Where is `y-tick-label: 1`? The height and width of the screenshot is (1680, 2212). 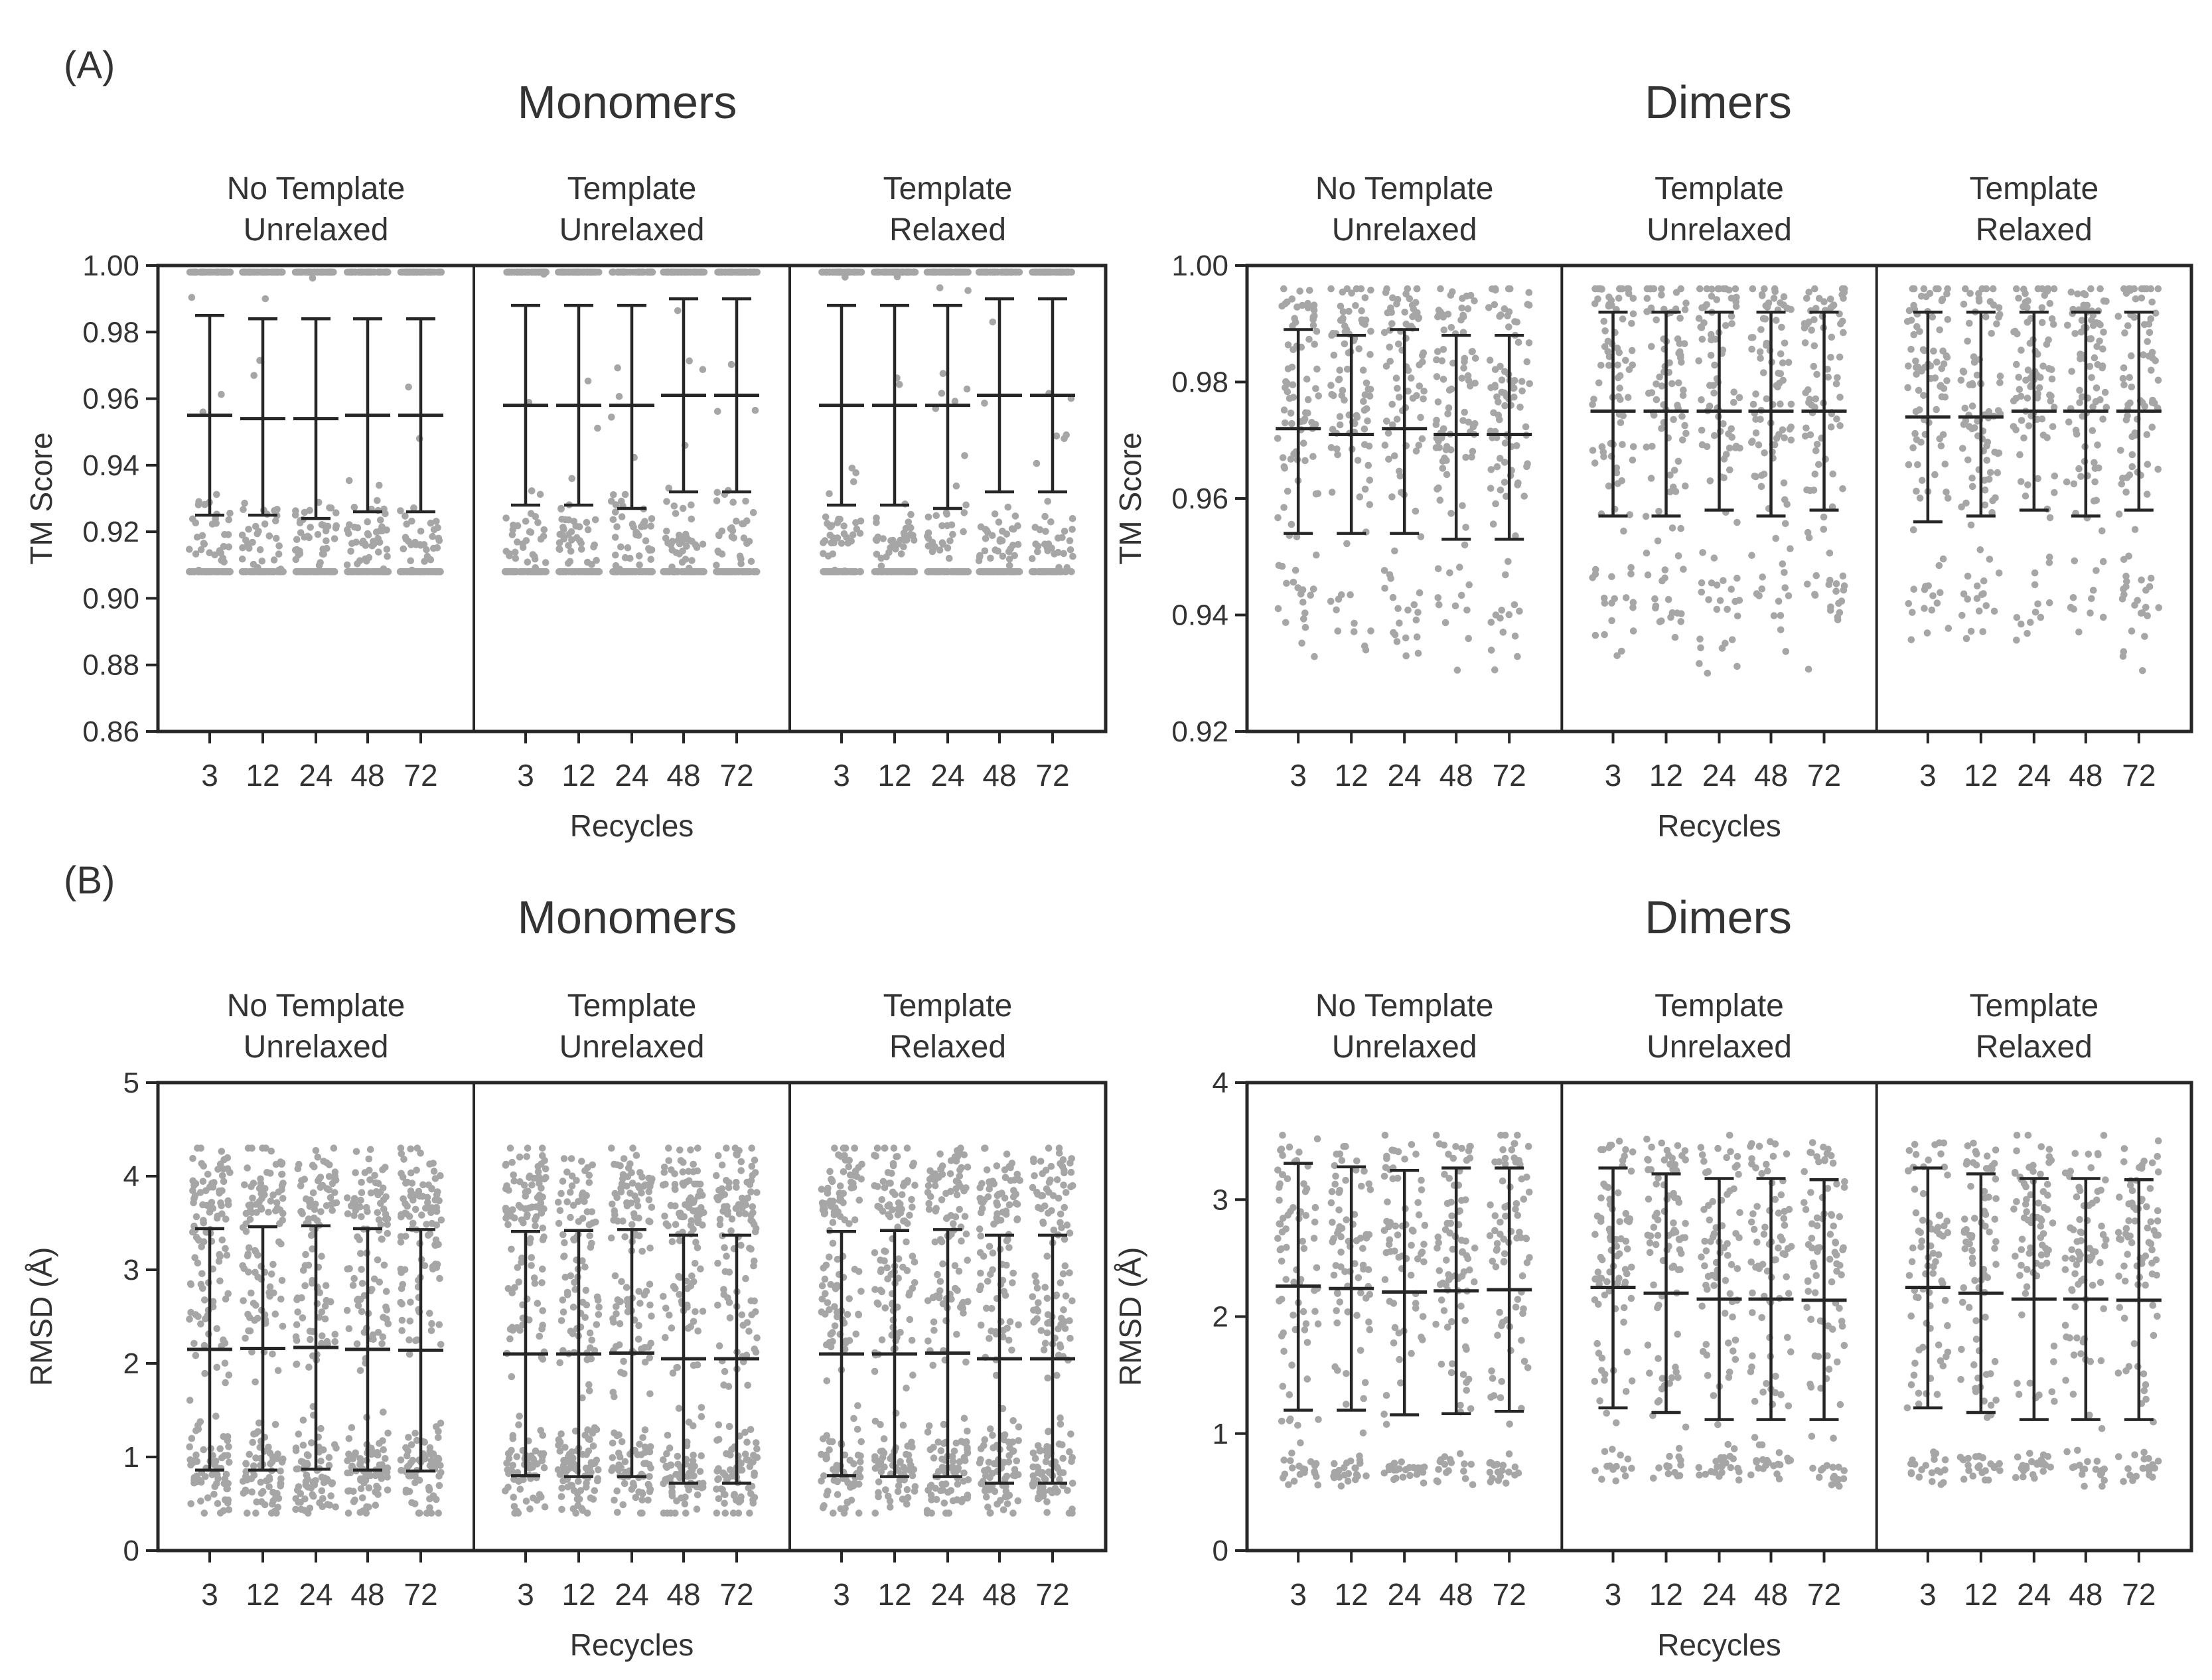 y-tick-label: 1 is located at coordinates (131, 1457).